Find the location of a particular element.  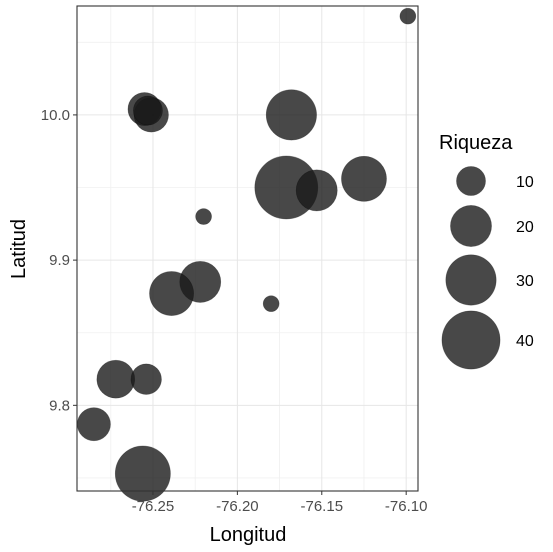

legend-label: 30 is located at coordinates (525, 281).